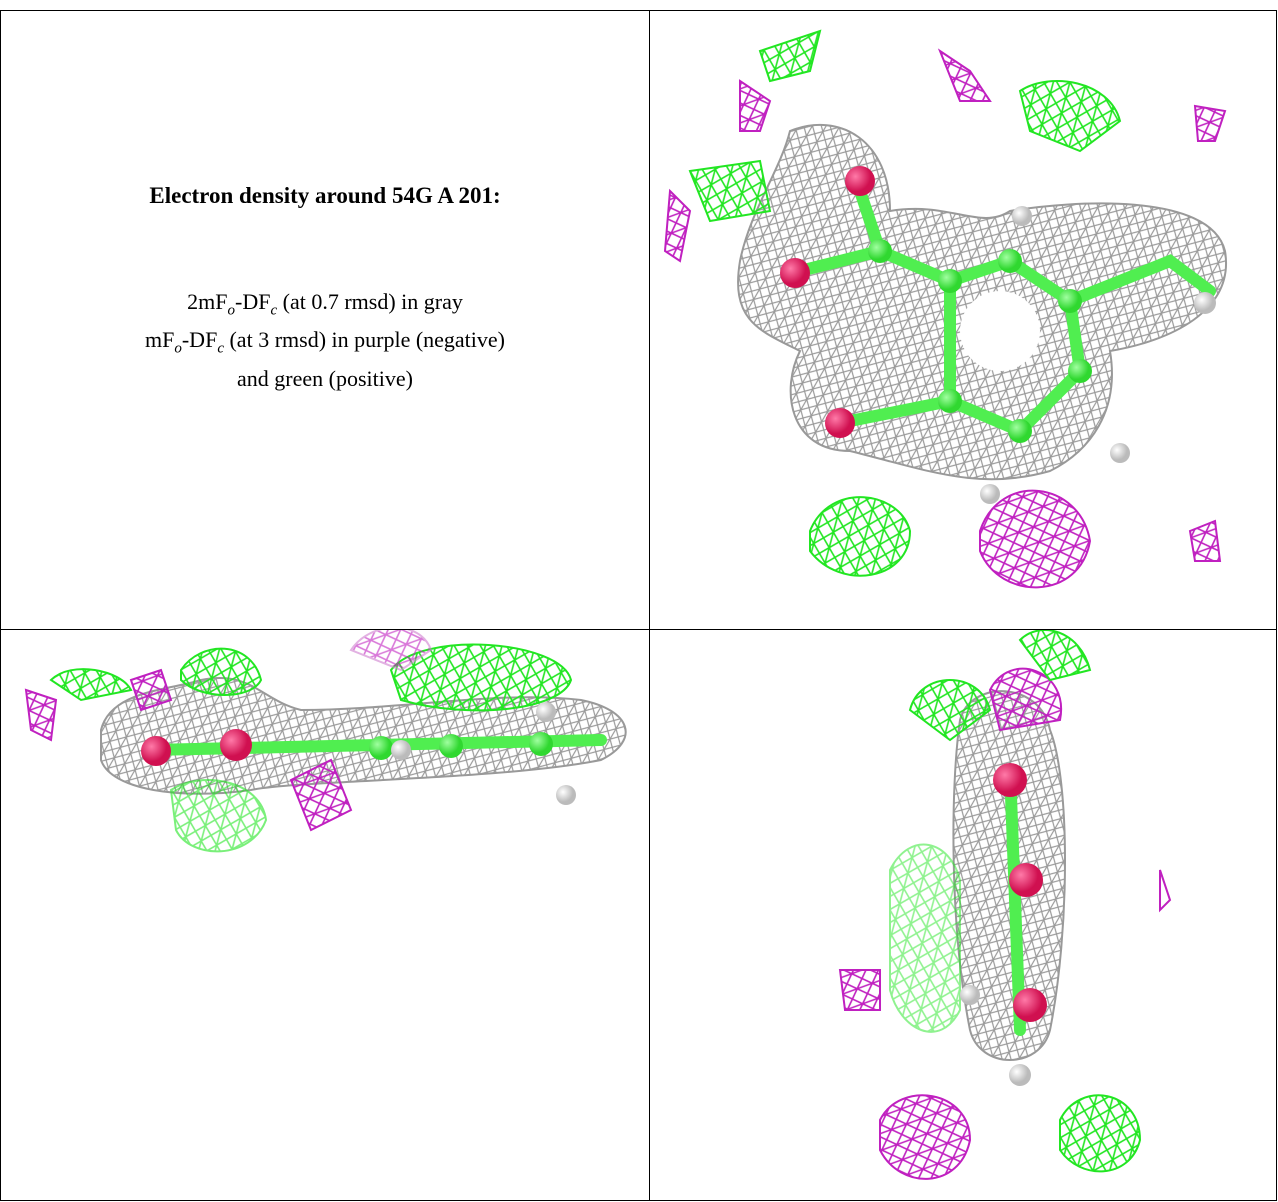  Describe the element at coordinates (325, 741) in the screenshot. I see `density-view-side` at that location.